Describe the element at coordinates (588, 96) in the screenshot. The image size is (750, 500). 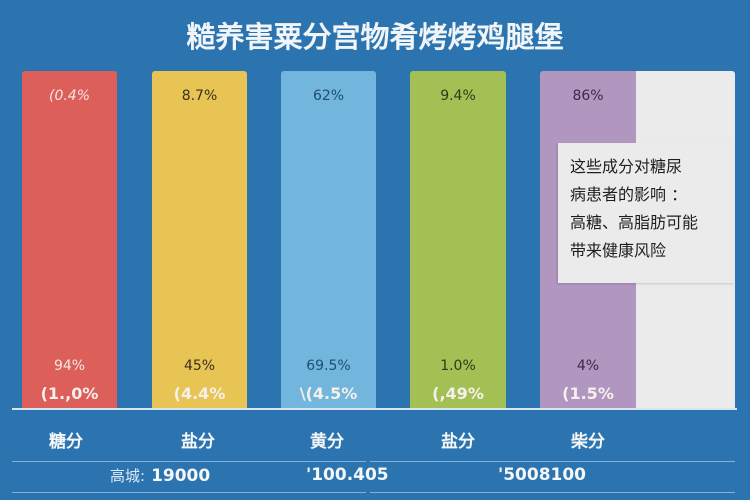
I see `bar-top-label: 86%` at that location.